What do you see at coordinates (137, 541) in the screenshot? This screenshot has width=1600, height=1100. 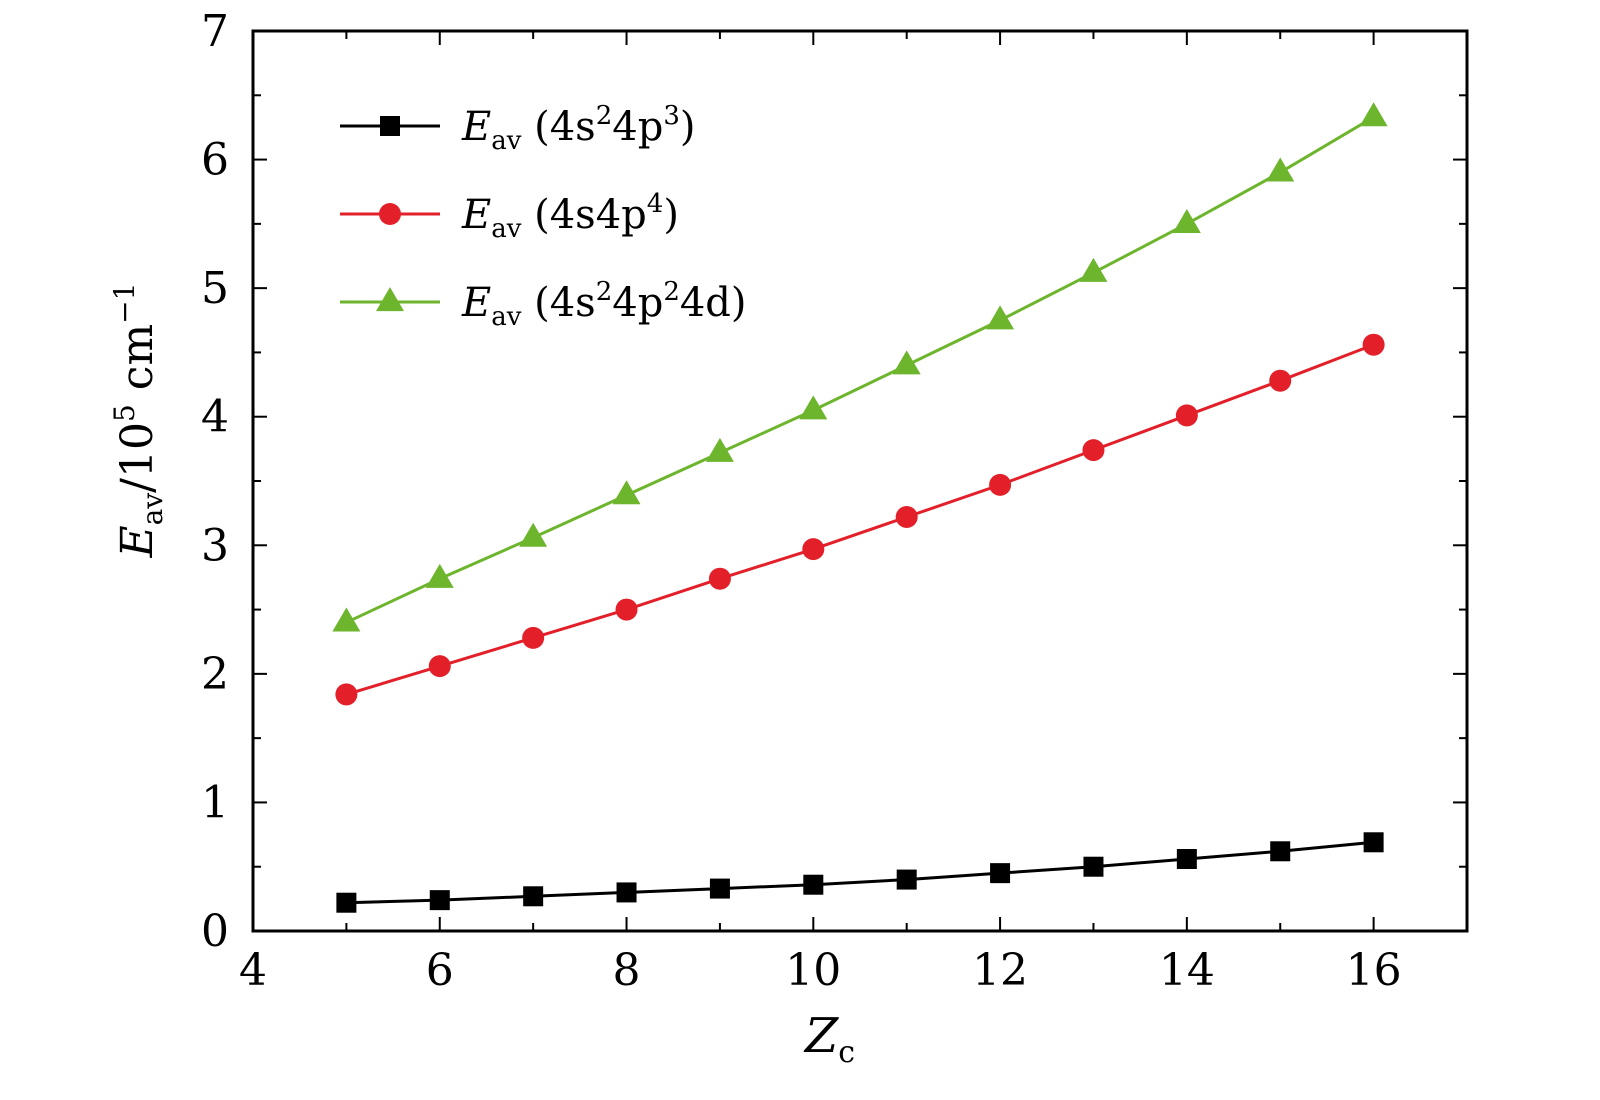 I see `y-axis-label-main: E` at bounding box center [137, 541].